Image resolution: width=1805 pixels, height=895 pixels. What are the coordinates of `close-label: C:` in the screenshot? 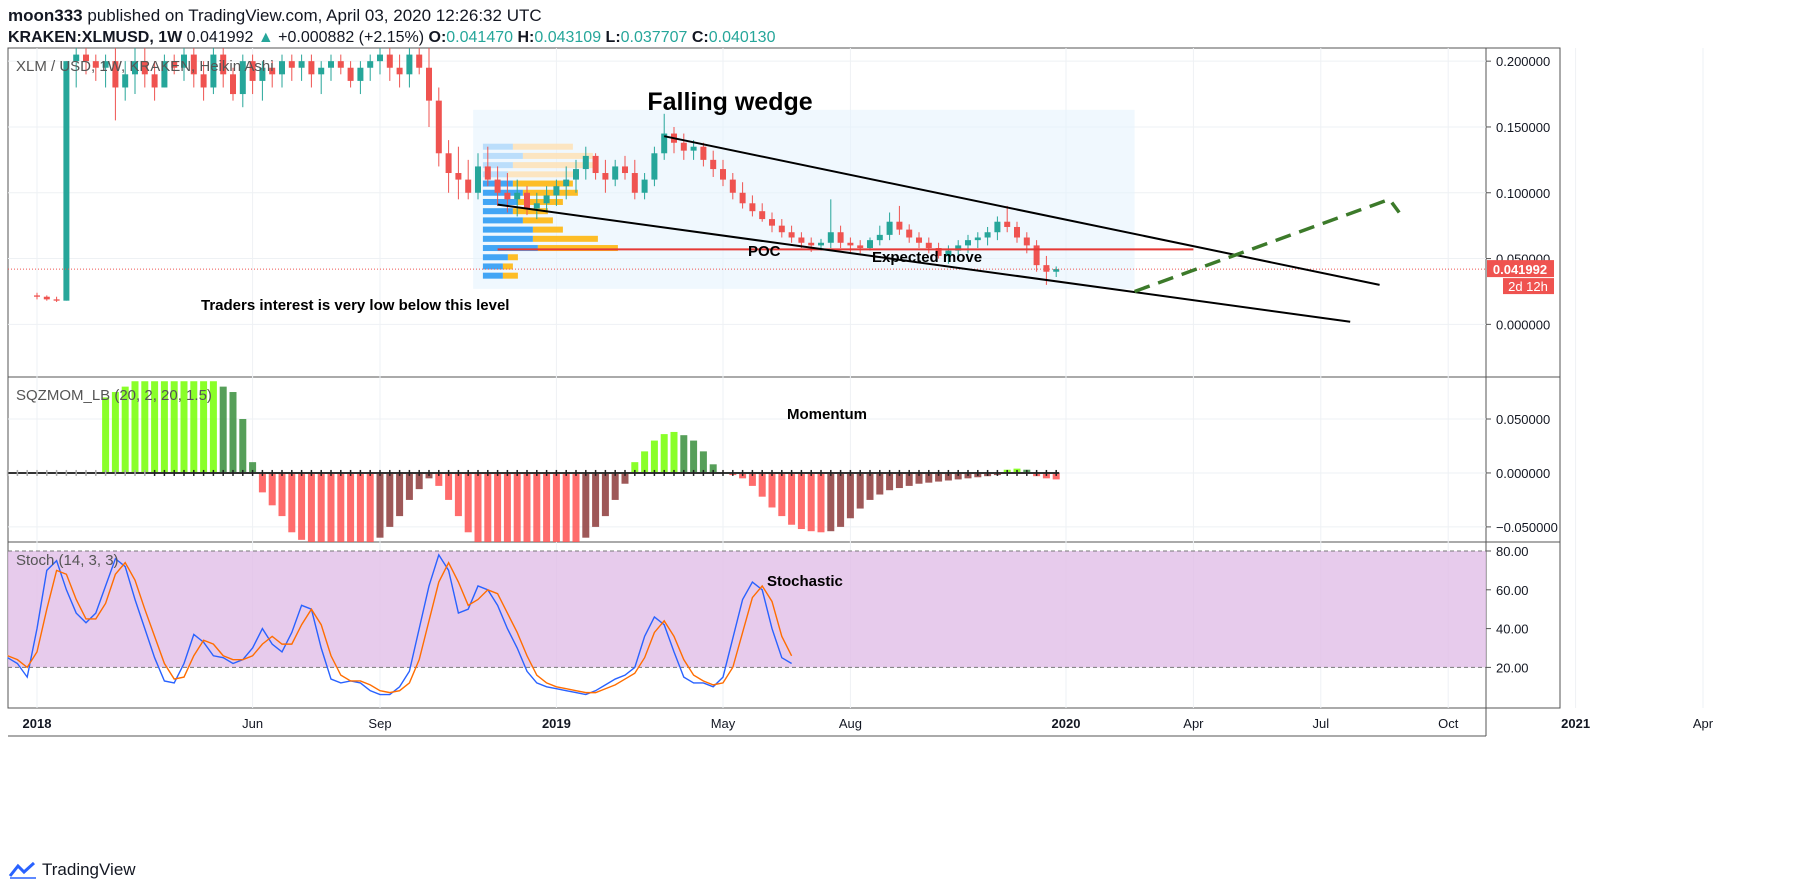 It's located at (700, 37).